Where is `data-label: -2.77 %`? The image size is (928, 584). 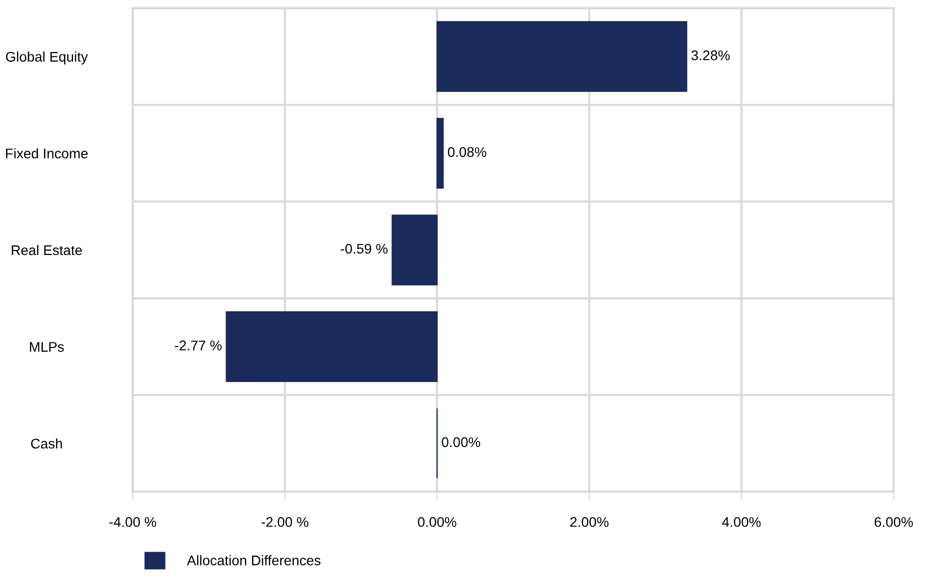
data-label: -2.77 % is located at coordinates (198, 345).